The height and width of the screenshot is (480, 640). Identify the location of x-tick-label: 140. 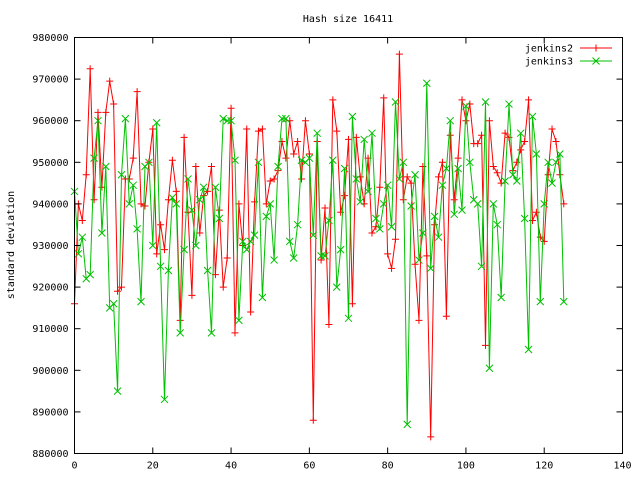
(622, 466).